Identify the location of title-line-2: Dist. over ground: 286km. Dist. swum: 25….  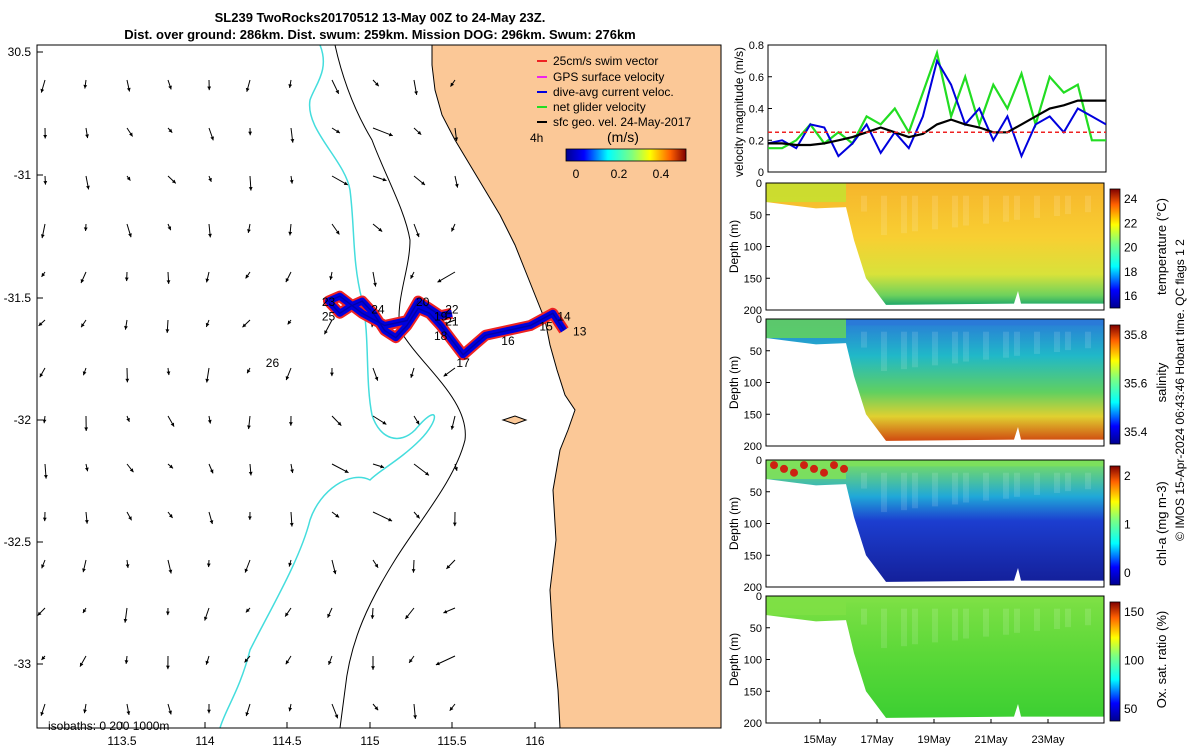
(380, 34).